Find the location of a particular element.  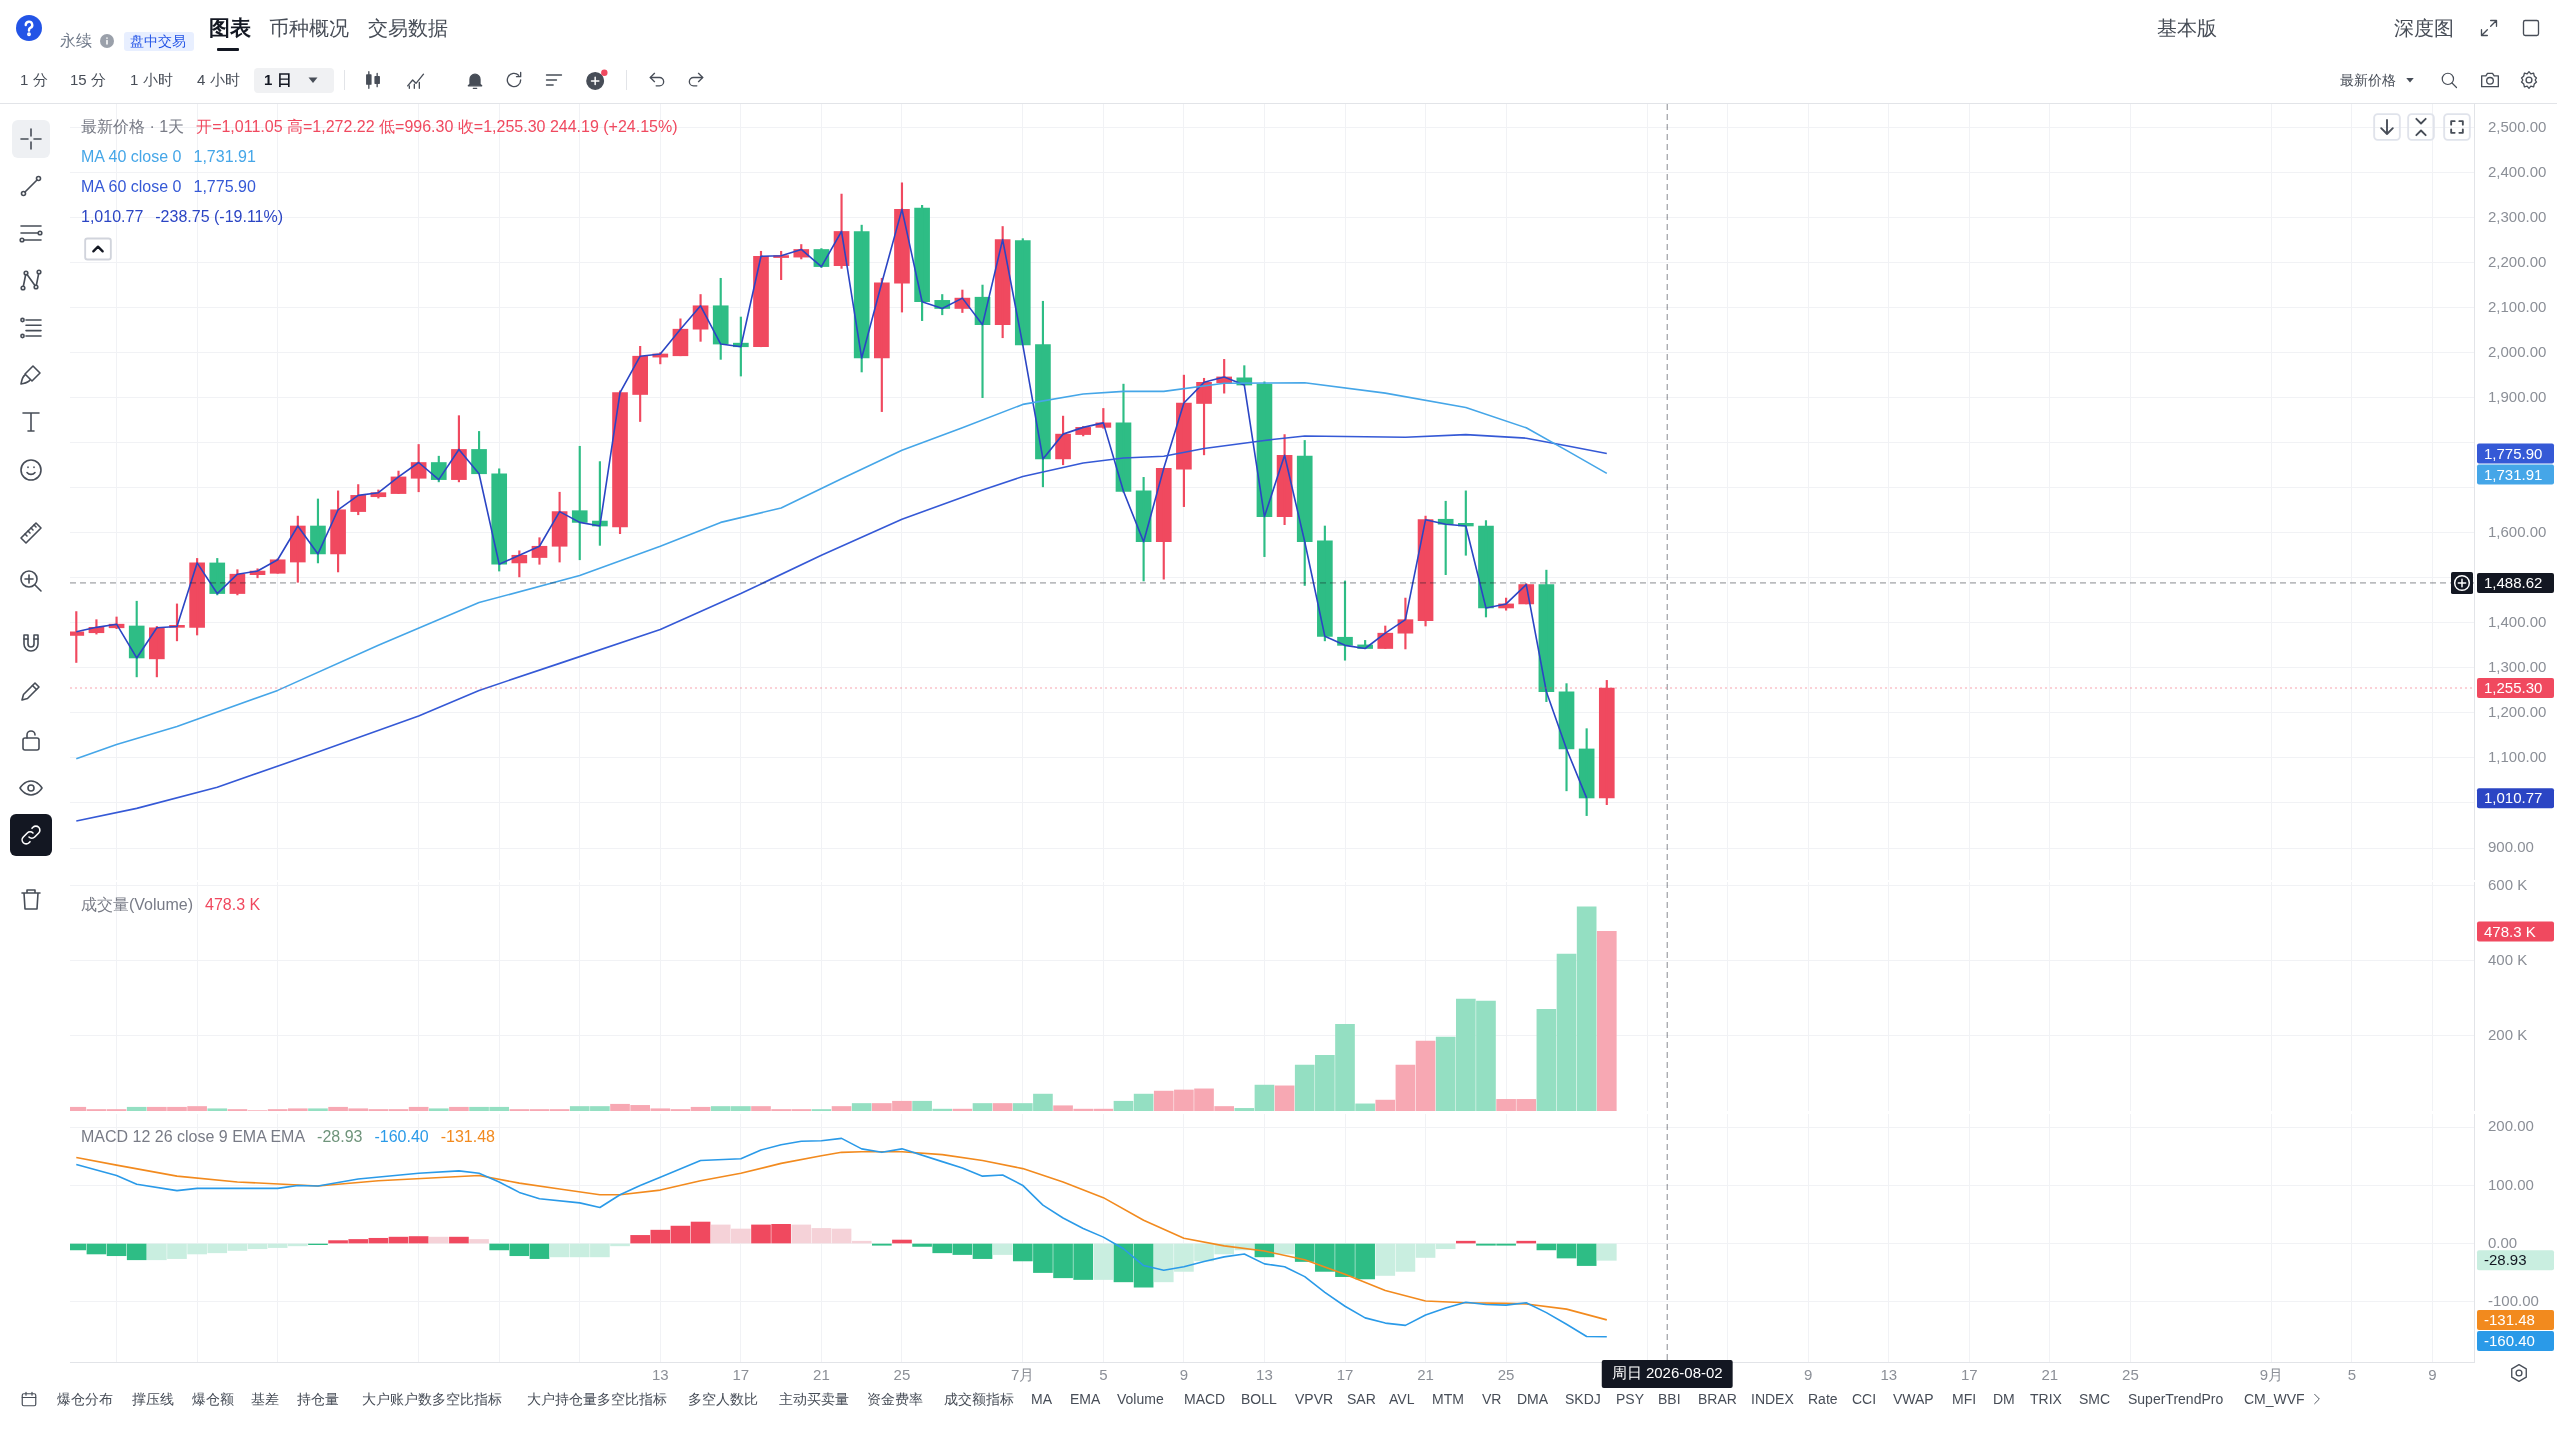

annotation: -238.75 (-19.11%) is located at coordinates (219, 217).